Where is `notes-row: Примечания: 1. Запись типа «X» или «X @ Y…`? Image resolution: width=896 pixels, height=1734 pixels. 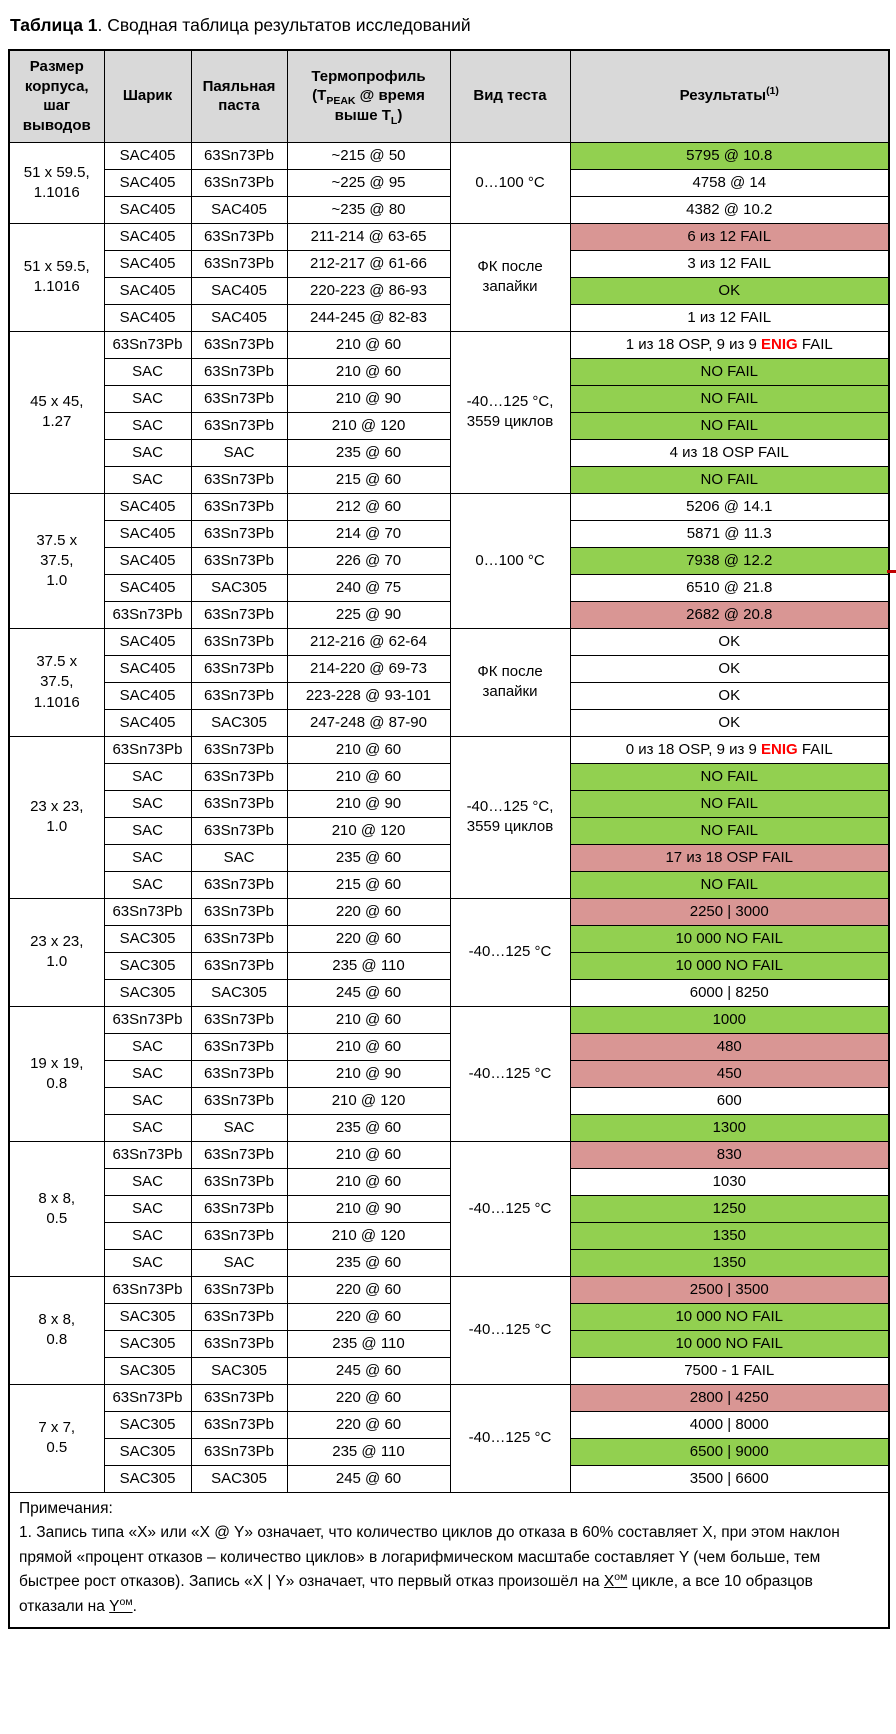
notes-row: Примечания: 1. Запись типа «X» или «X @ Y… is located at coordinates (449, 1560).